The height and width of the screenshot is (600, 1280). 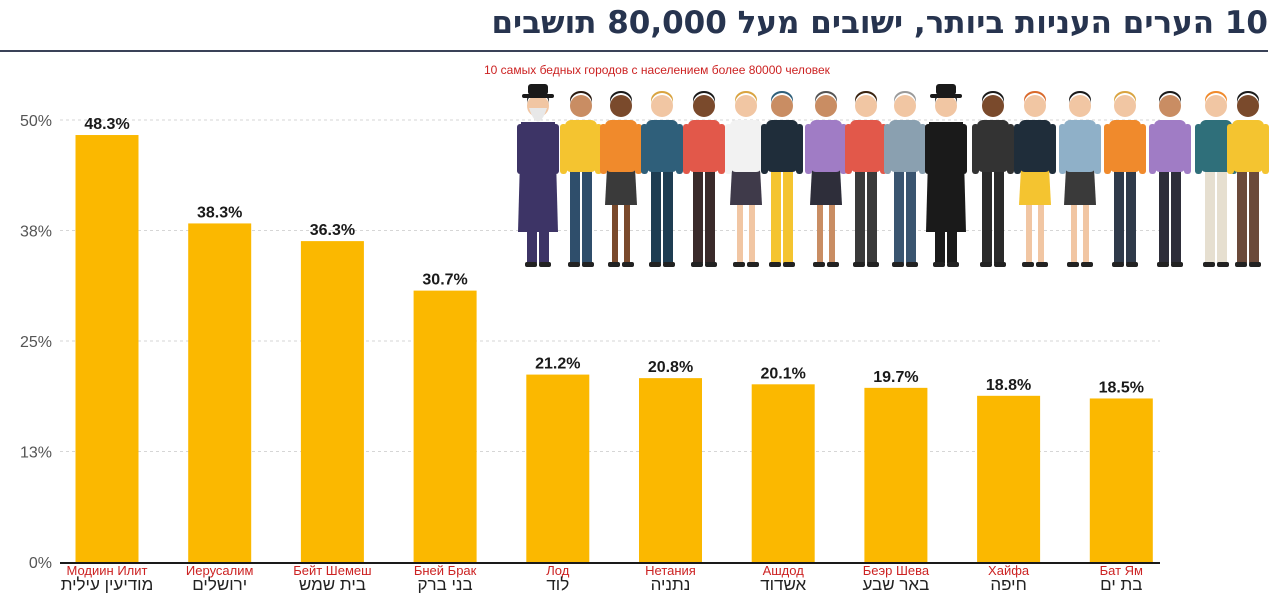 What do you see at coordinates (896, 570) in the screenshot?
I see `x-tick-label-ru: Беэр Шева` at bounding box center [896, 570].